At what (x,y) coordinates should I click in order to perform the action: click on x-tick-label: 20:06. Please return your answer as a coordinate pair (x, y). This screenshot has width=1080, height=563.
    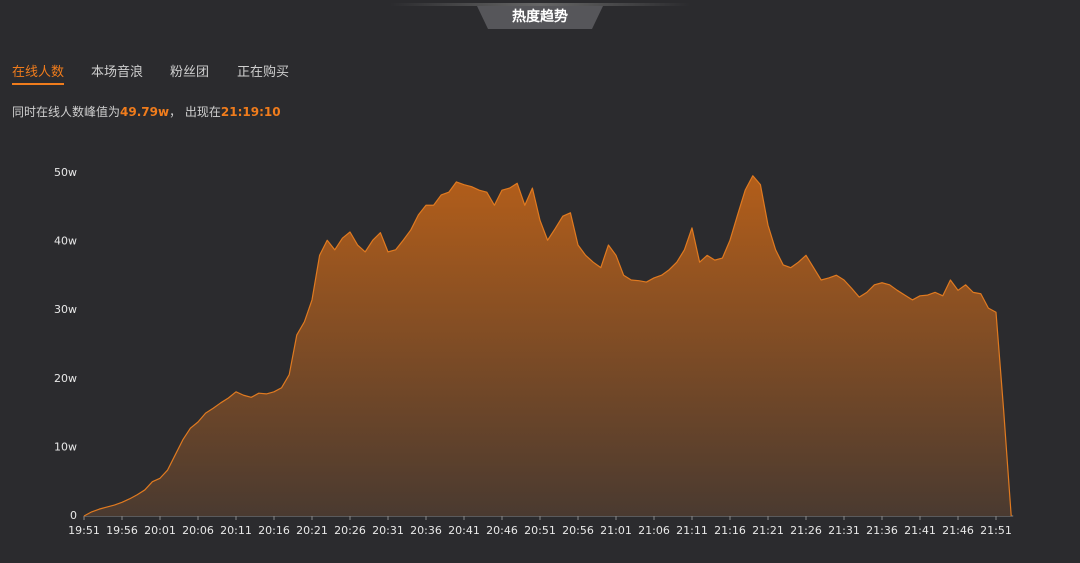
    Looking at the image, I should click on (198, 530).